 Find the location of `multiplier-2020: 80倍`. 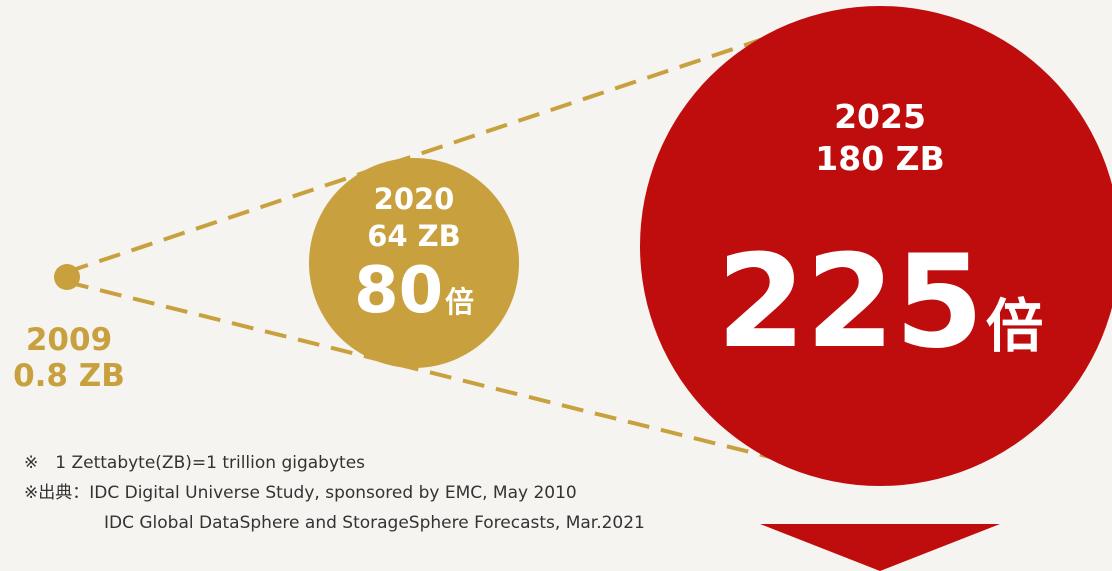

multiplier-2020: 80倍 is located at coordinates (414, 296).